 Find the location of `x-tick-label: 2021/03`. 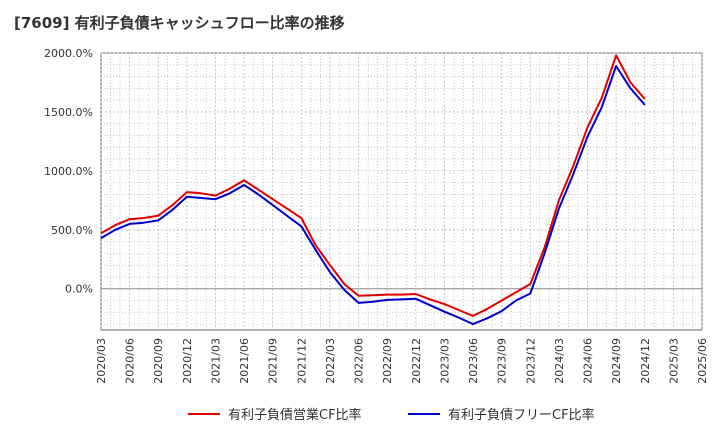

x-tick-label: 2021/03 is located at coordinates (215, 361).